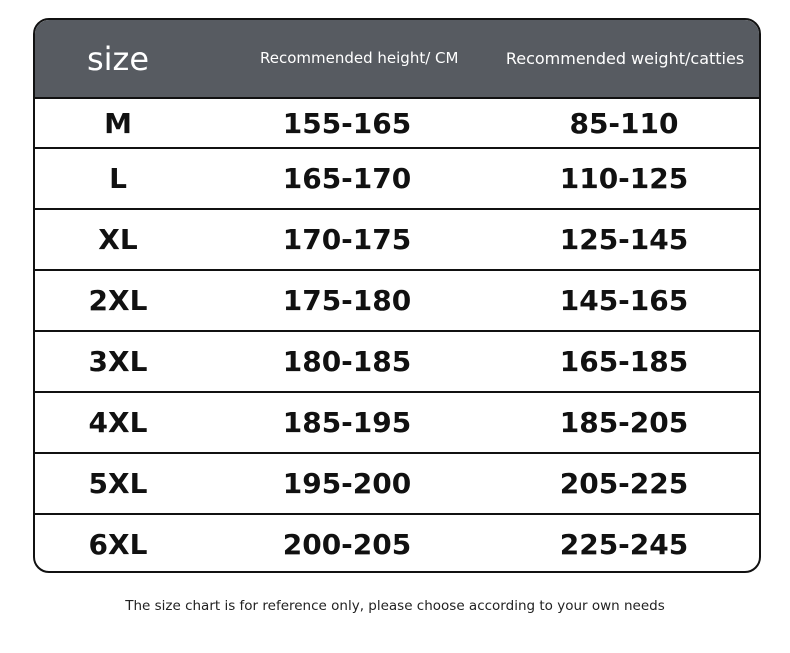  What do you see at coordinates (118, 483) in the screenshot?
I see `cell-size: 5XL` at bounding box center [118, 483].